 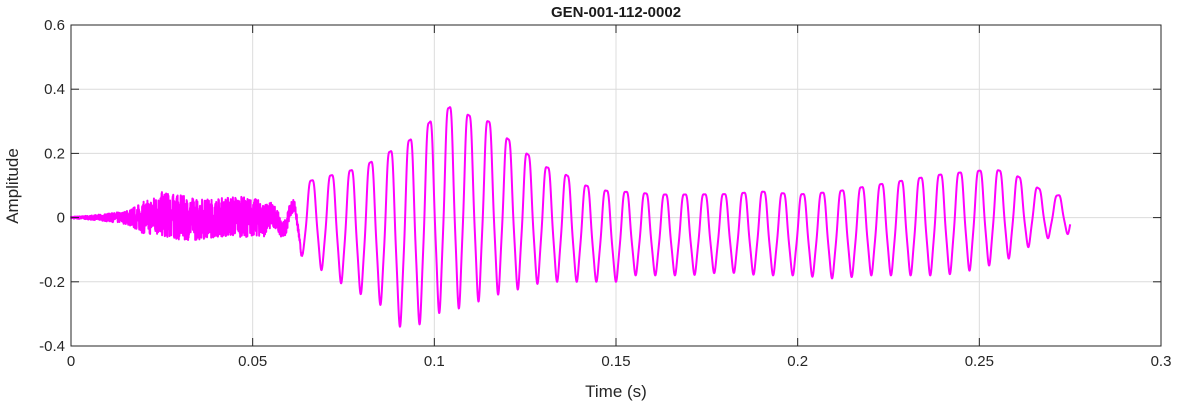 What do you see at coordinates (52, 346) in the screenshot?
I see `y-tick-label: -0.4` at bounding box center [52, 346].